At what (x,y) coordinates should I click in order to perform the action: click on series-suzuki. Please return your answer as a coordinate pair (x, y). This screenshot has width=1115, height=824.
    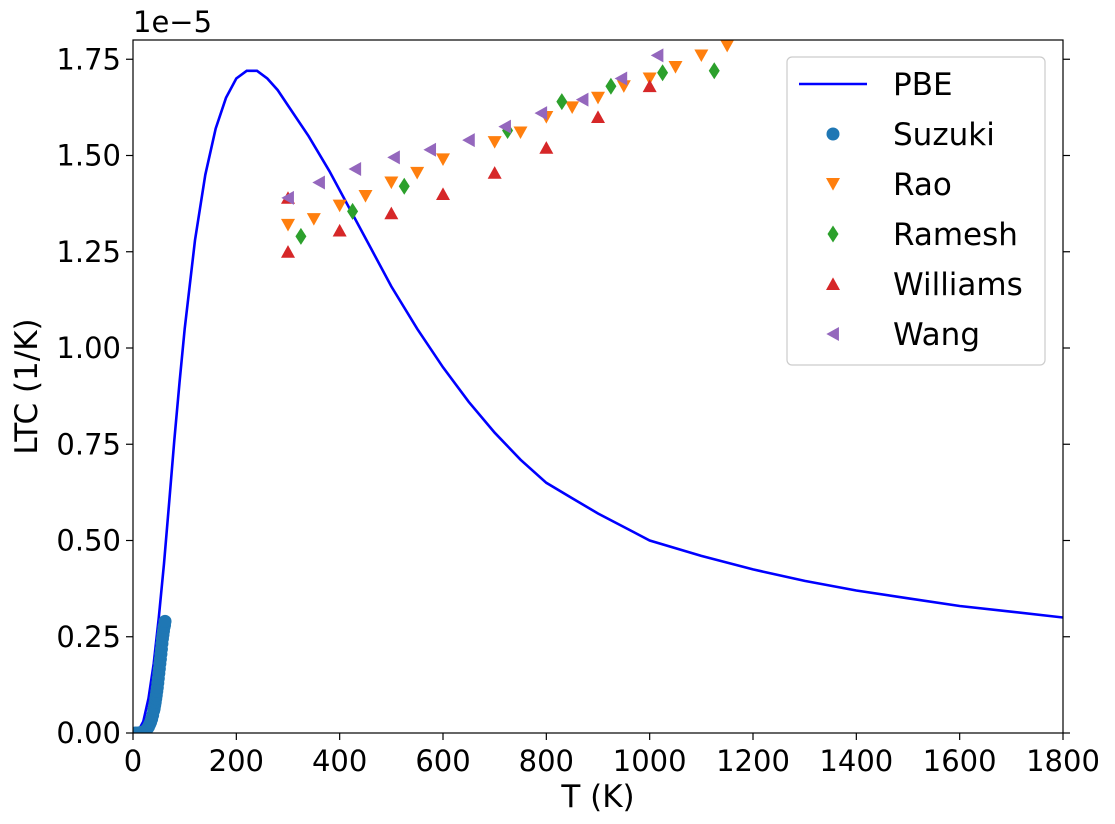
    Looking at the image, I should click on (152, 673).